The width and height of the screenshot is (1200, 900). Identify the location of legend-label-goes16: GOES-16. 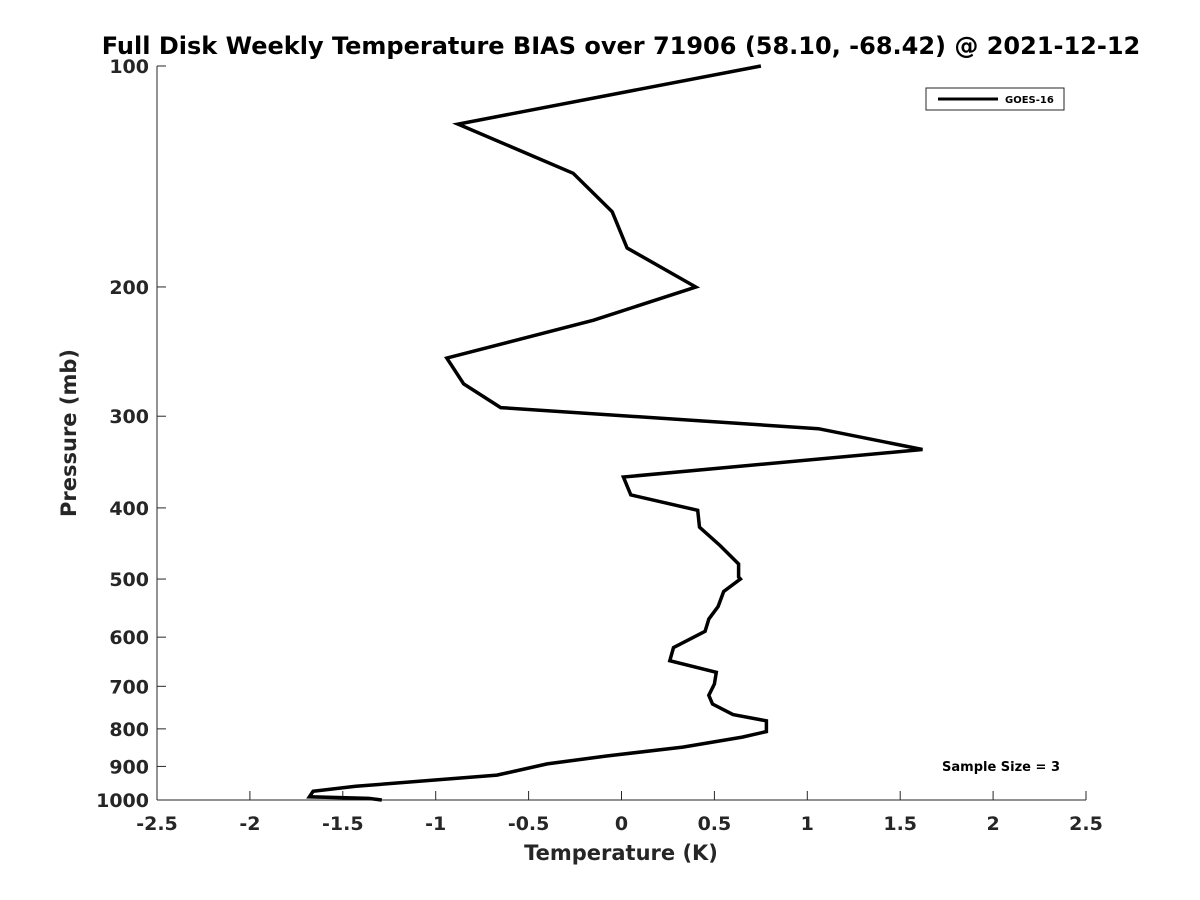
(1029, 100).